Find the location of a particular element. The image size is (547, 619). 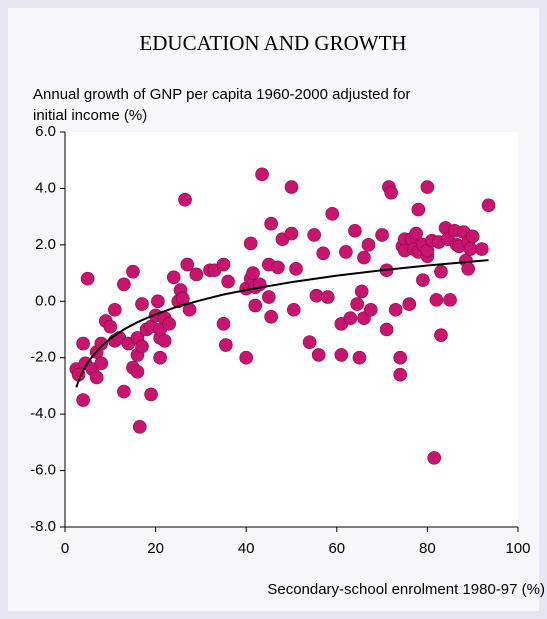

y-tick-label: -6.0 is located at coordinates (43, 470).